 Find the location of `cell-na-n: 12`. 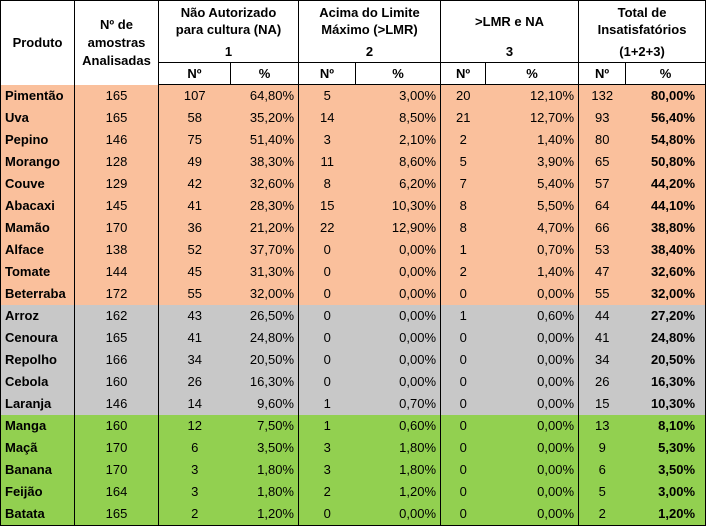

cell-na-n: 12 is located at coordinates (194, 426).